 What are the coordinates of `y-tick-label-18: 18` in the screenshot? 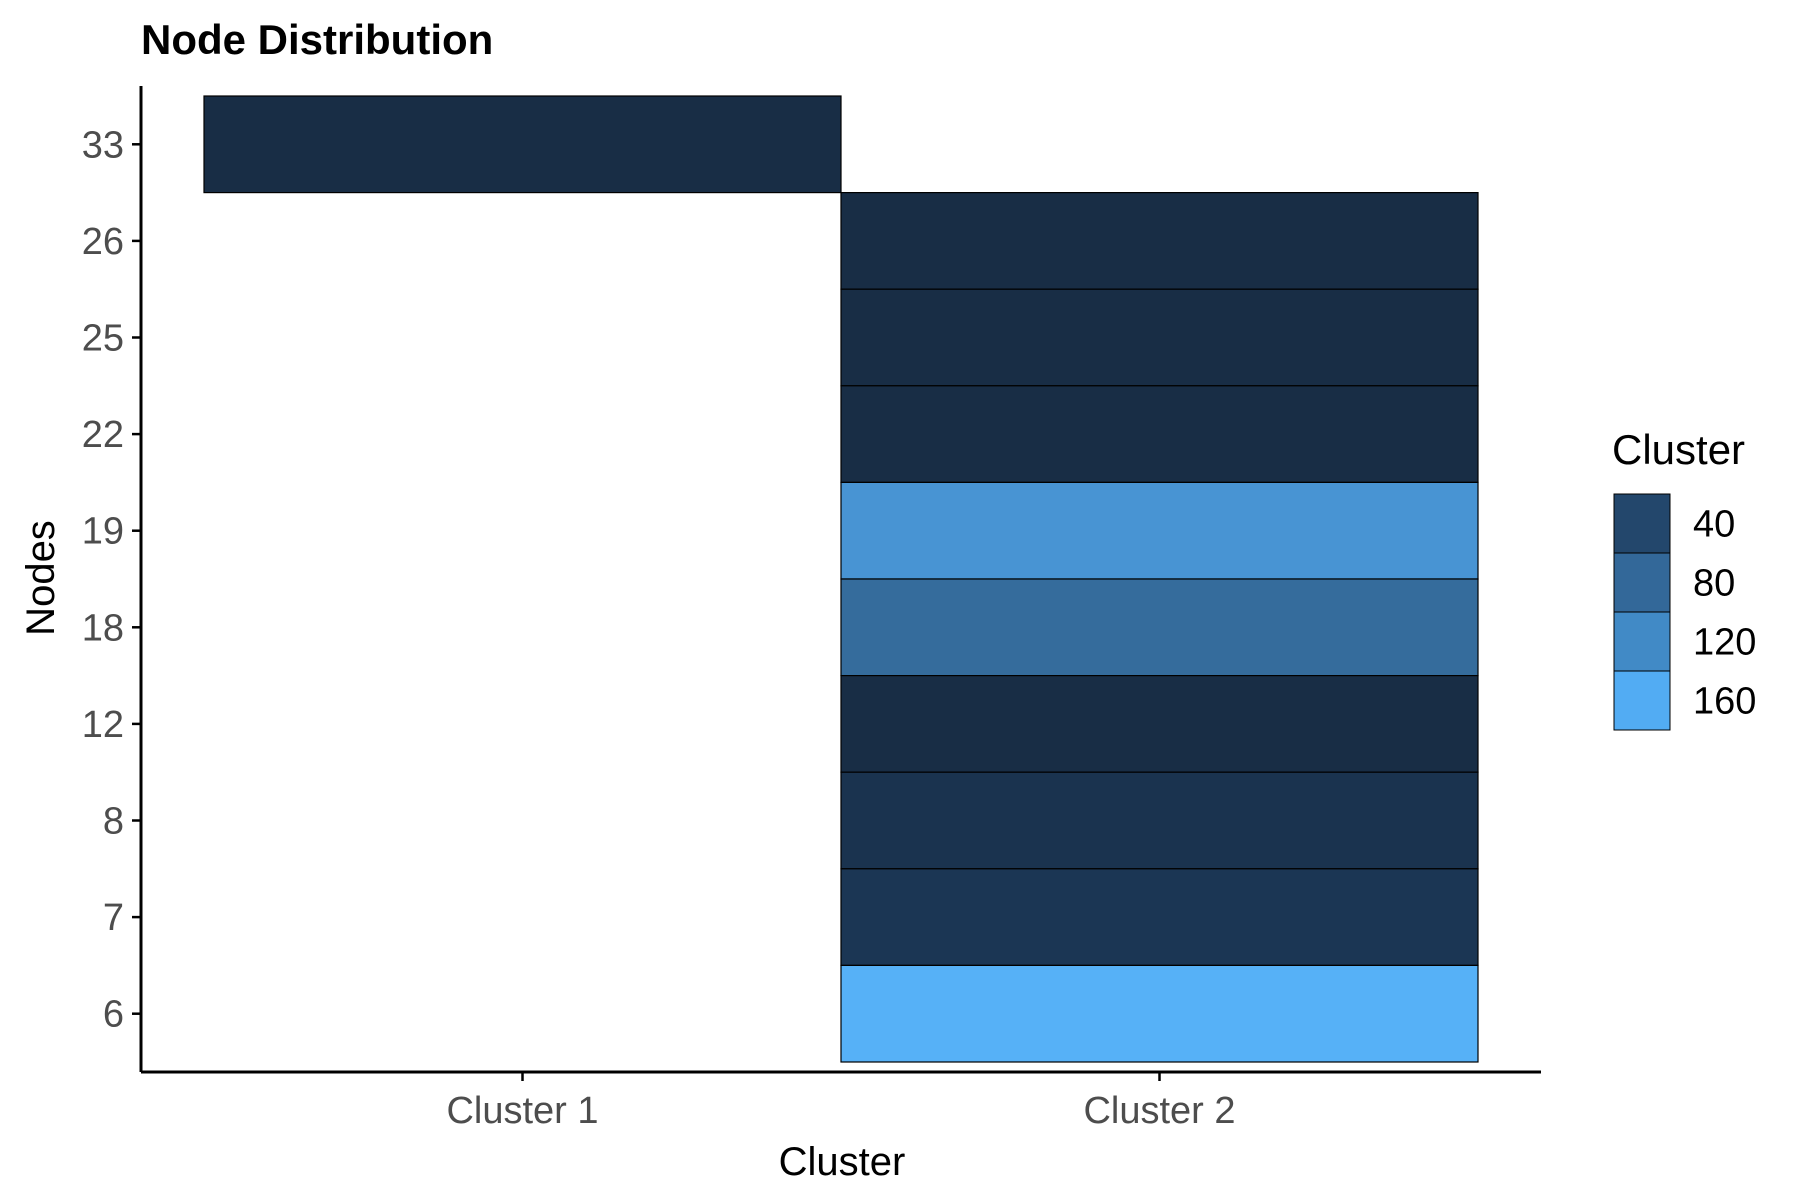 It's located at (103, 628).